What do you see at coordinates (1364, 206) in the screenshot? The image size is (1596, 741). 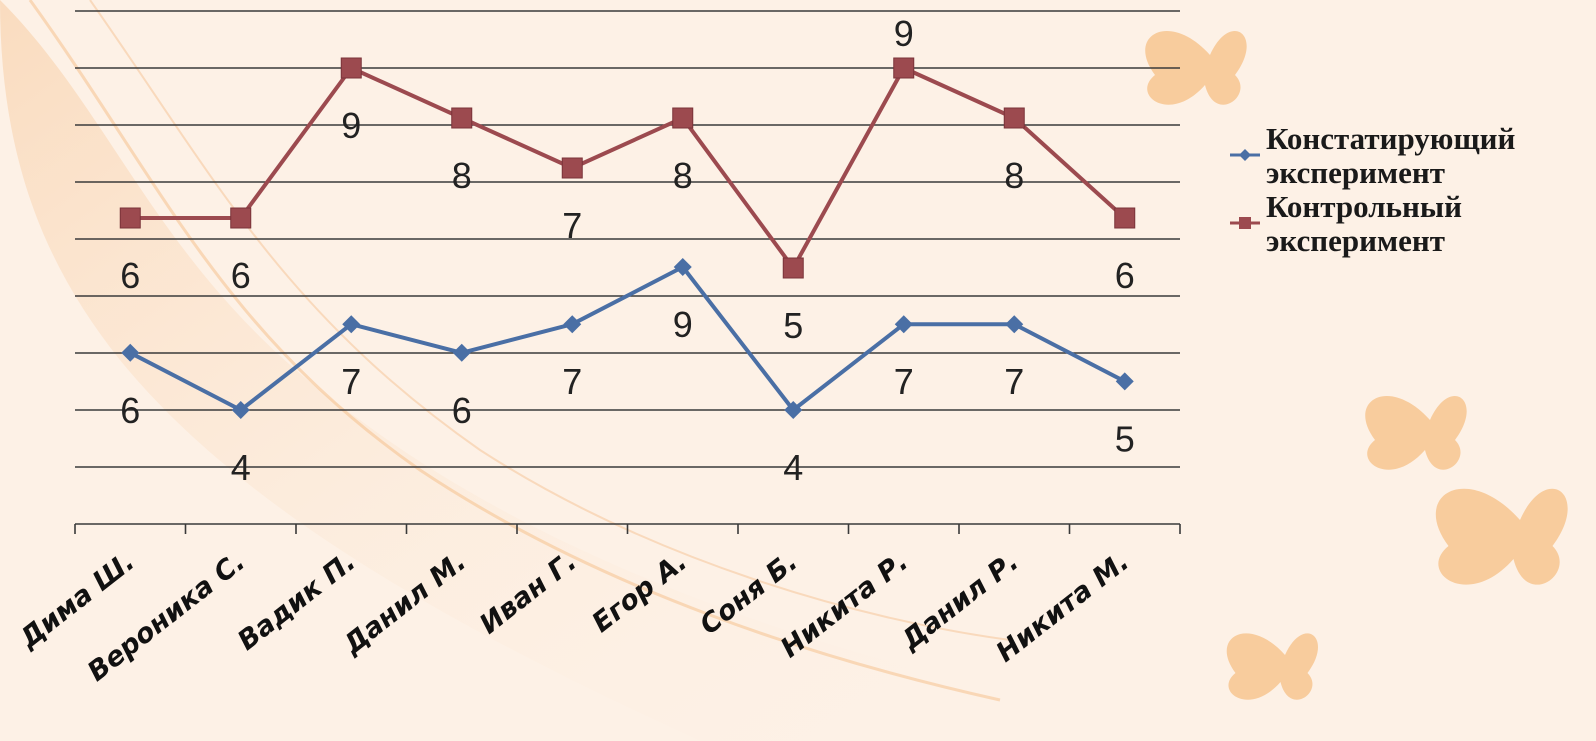 I see `legend-label-line1: Контрольный` at bounding box center [1364, 206].